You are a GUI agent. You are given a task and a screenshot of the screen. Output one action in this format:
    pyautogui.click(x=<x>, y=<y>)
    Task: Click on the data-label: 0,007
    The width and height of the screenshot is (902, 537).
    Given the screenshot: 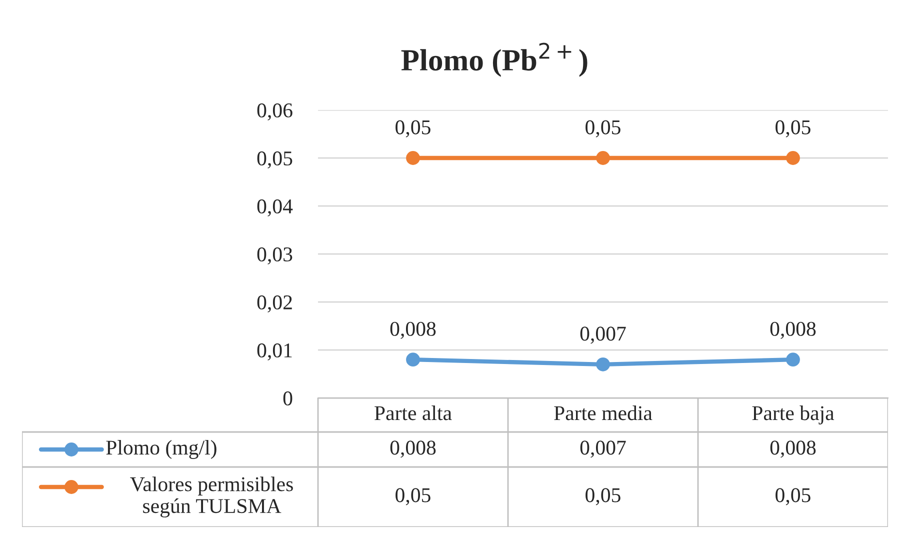 What is the action you would take?
    pyautogui.click(x=603, y=449)
    